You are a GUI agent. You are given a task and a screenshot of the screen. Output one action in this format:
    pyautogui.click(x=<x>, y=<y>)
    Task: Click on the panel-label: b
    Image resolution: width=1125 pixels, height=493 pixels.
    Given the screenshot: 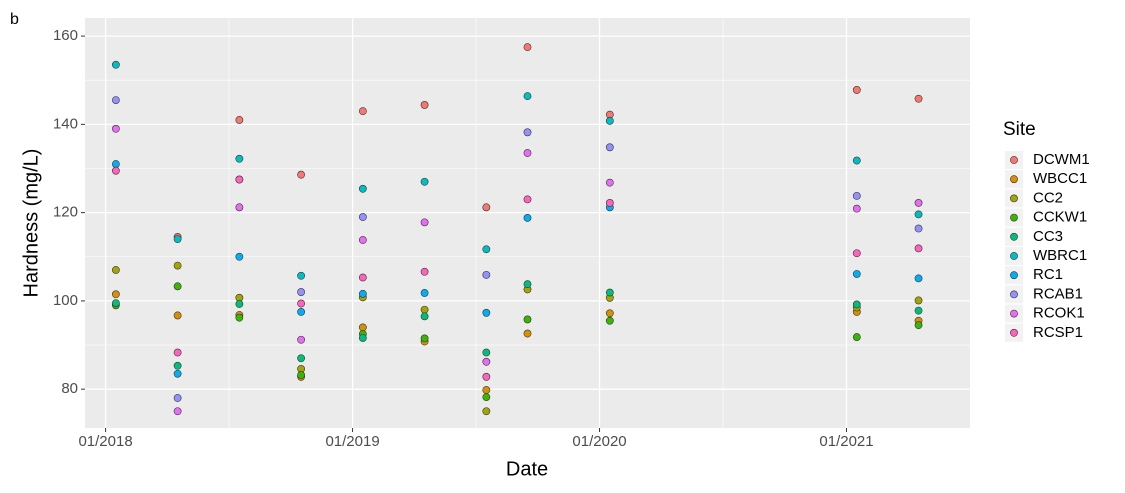 What is the action you would take?
    pyautogui.click(x=14, y=19)
    